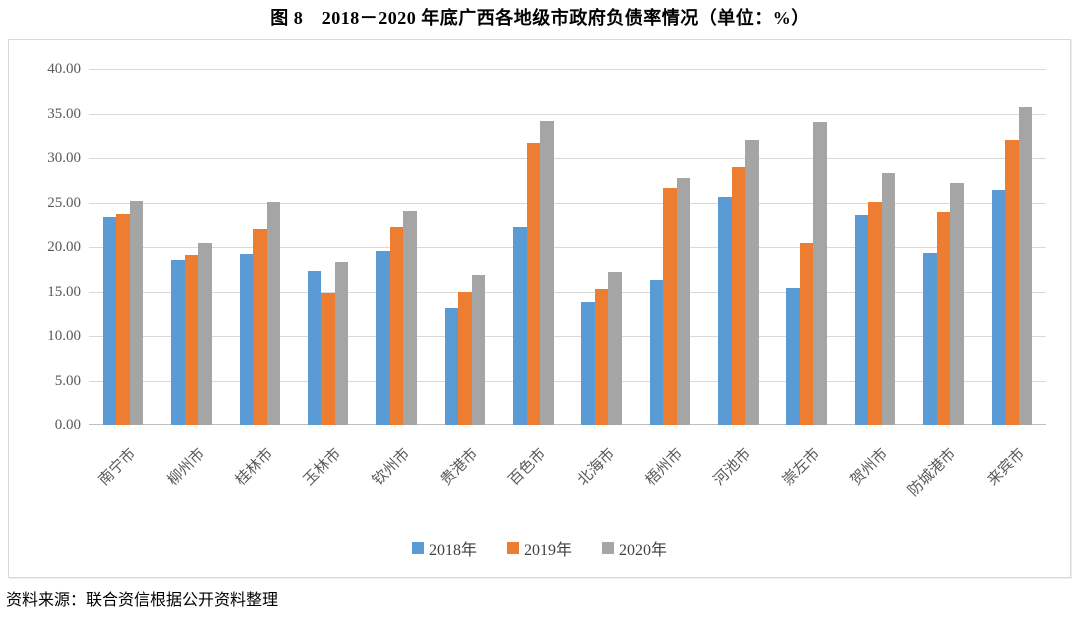 Image resolution: width=1080 pixels, height=618 pixels. I want to click on legend-item-2018年: 2018年, so click(444, 548).